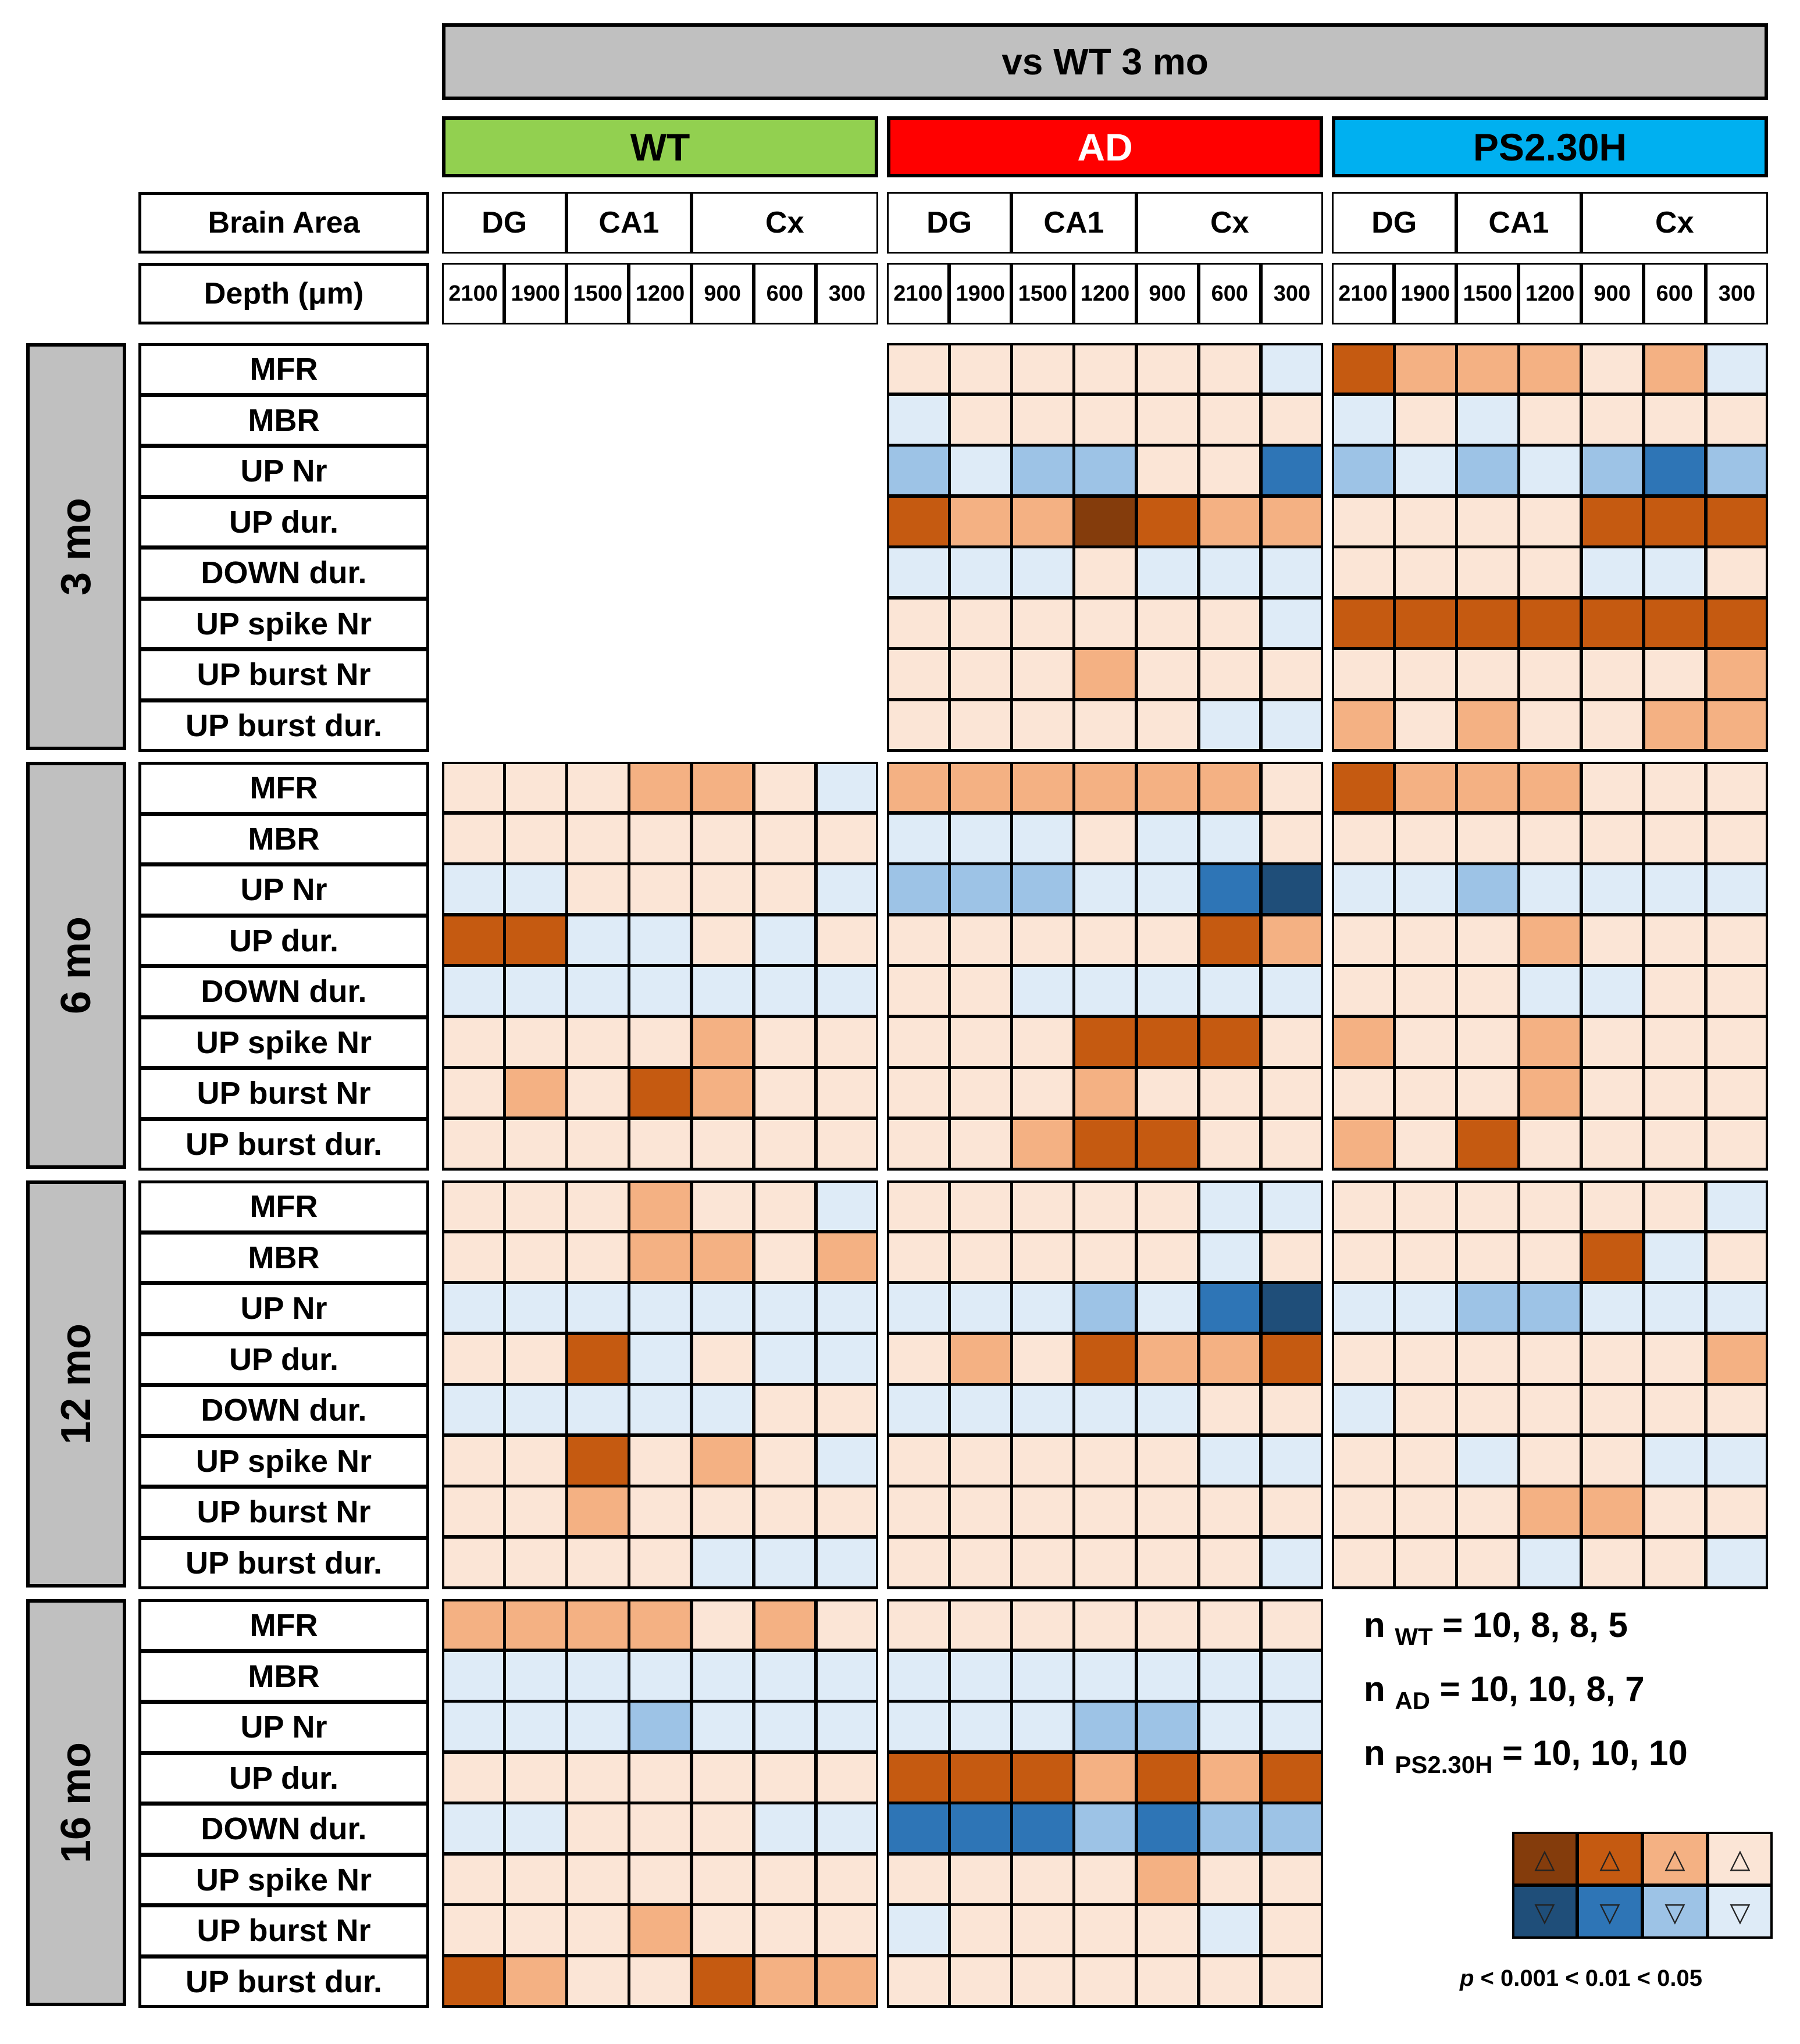  What do you see at coordinates (283, 1042) in the screenshot?
I see `parameter-label: UP spike Nr` at bounding box center [283, 1042].